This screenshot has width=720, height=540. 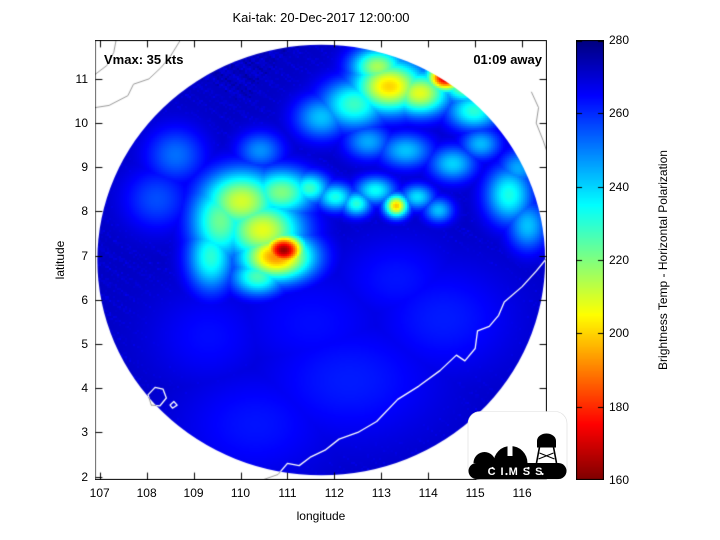 What do you see at coordinates (590, 260) in the screenshot?
I see `colorbar` at bounding box center [590, 260].